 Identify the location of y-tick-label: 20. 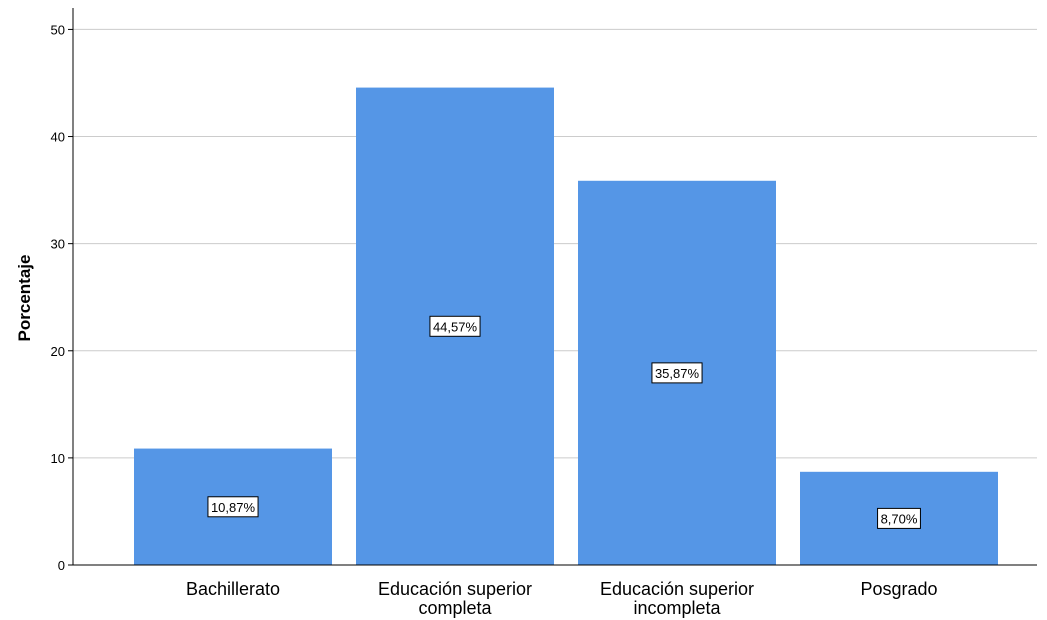
(58, 351).